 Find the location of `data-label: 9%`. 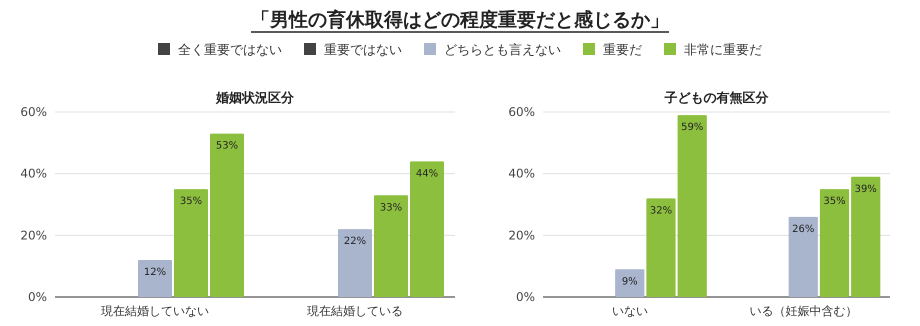

data-label: 9% is located at coordinates (630, 282).